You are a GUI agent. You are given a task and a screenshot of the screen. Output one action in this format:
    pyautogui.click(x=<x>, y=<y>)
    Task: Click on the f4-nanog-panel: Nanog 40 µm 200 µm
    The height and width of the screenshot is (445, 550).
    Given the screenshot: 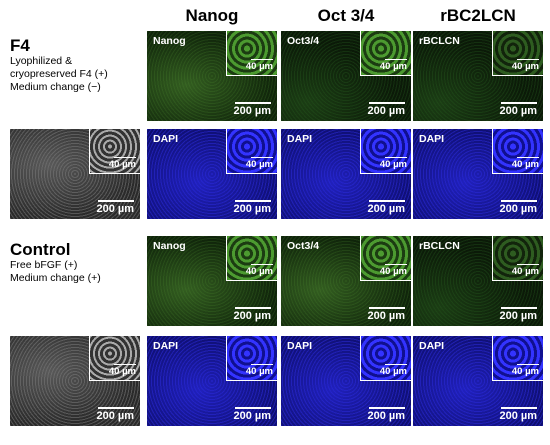 What is the action you would take?
    pyautogui.click(x=212, y=76)
    